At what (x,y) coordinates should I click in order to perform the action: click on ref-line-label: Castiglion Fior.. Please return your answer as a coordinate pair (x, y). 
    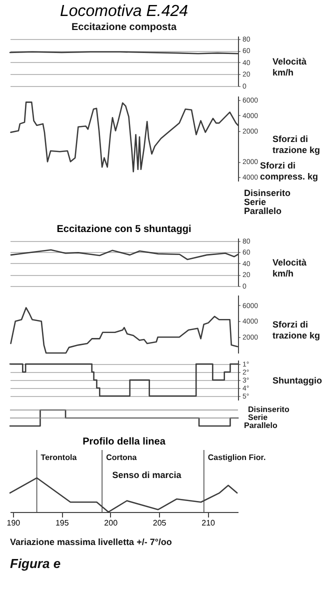
    Looking at the image, I should click on (237, 457).